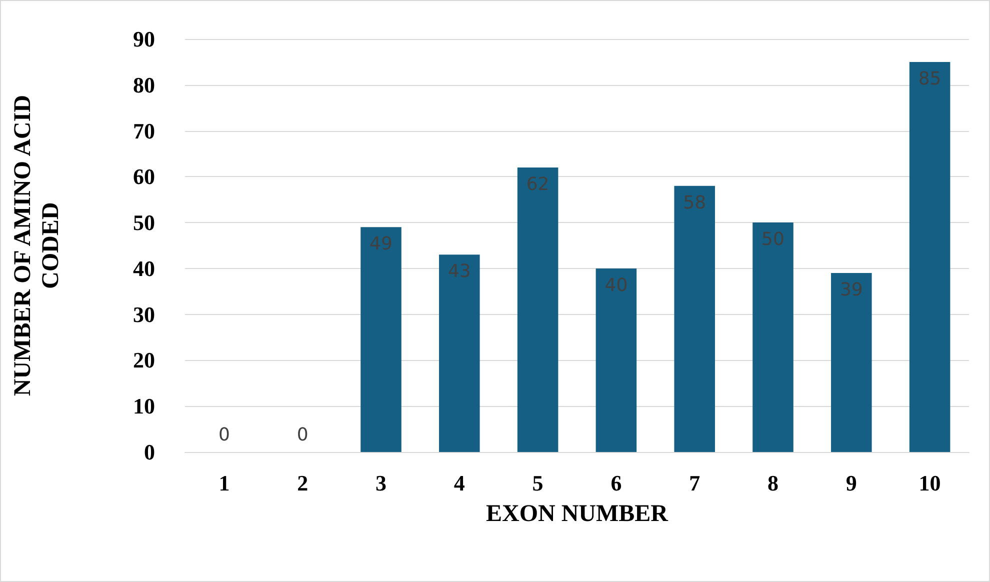  I want to click on x-tick-label: 5, so click(538, 483).